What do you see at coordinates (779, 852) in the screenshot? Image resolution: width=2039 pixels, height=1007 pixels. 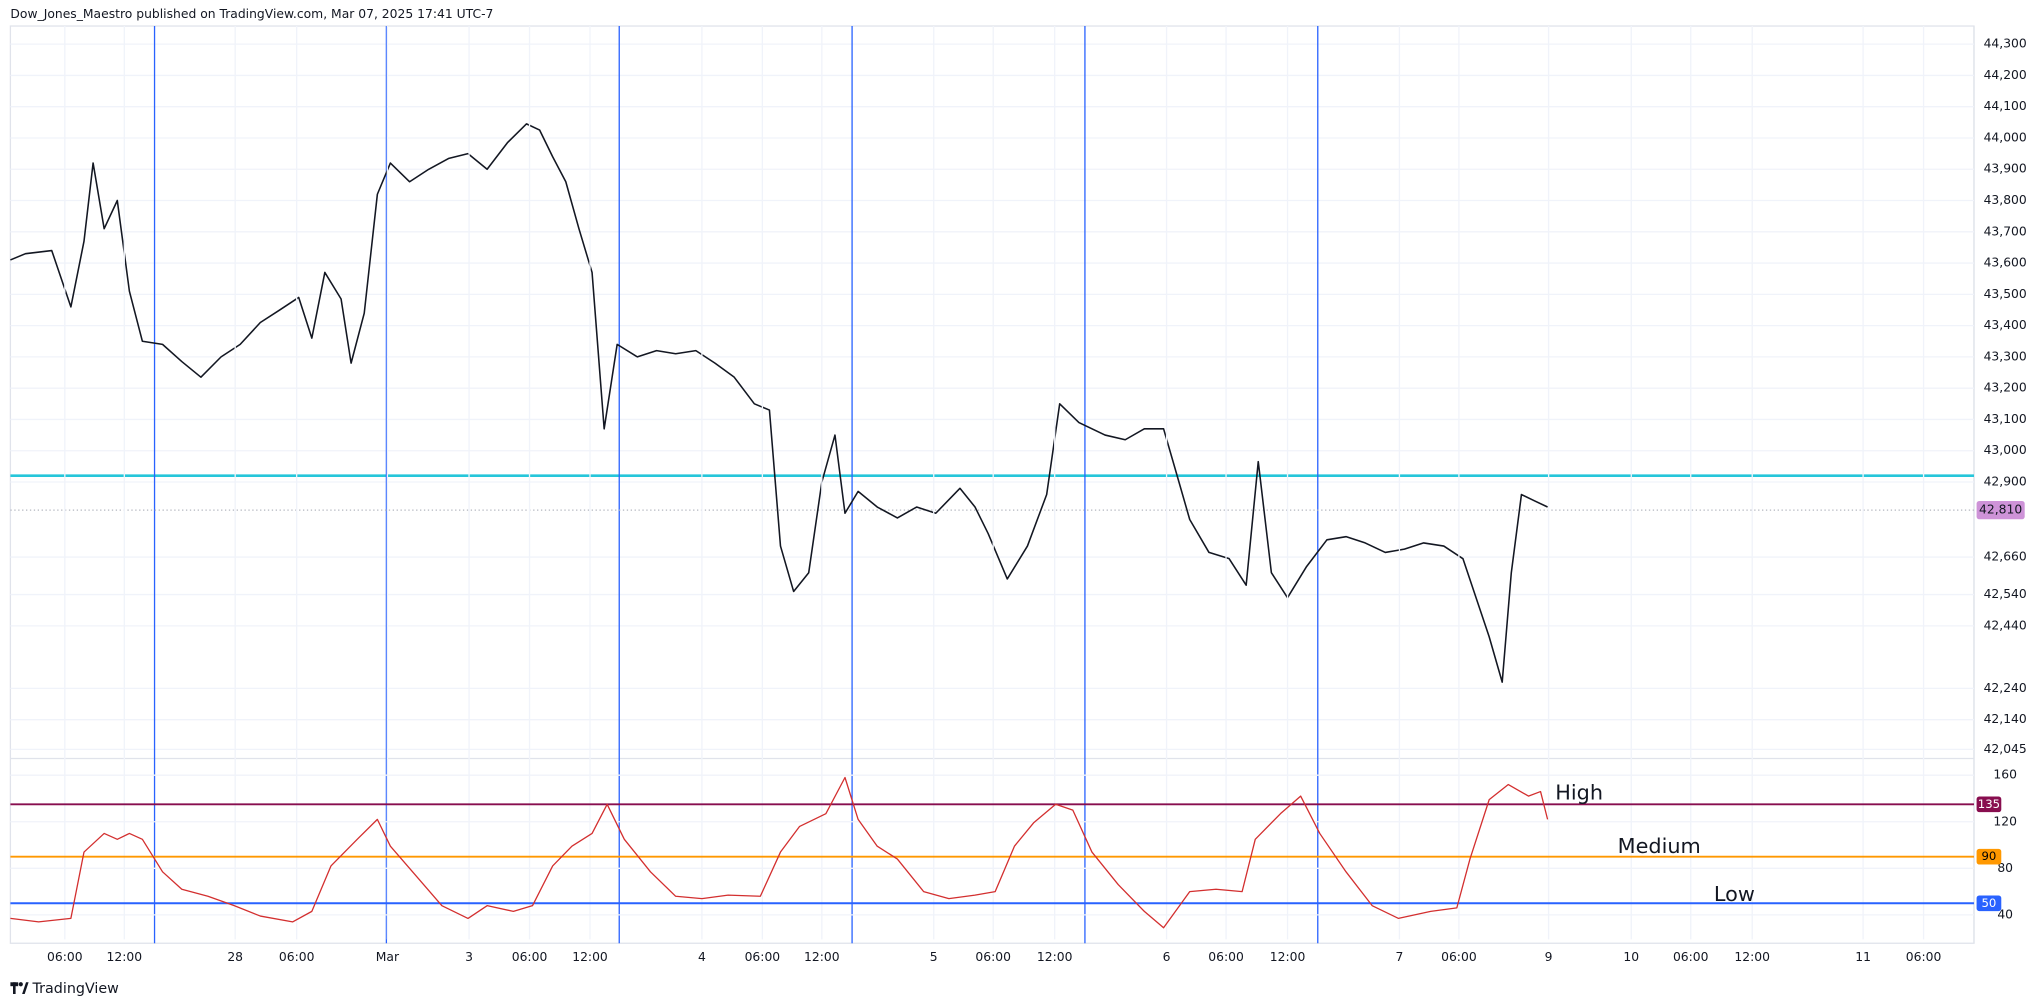 I see `series-line` at bounding box center [779, 852].